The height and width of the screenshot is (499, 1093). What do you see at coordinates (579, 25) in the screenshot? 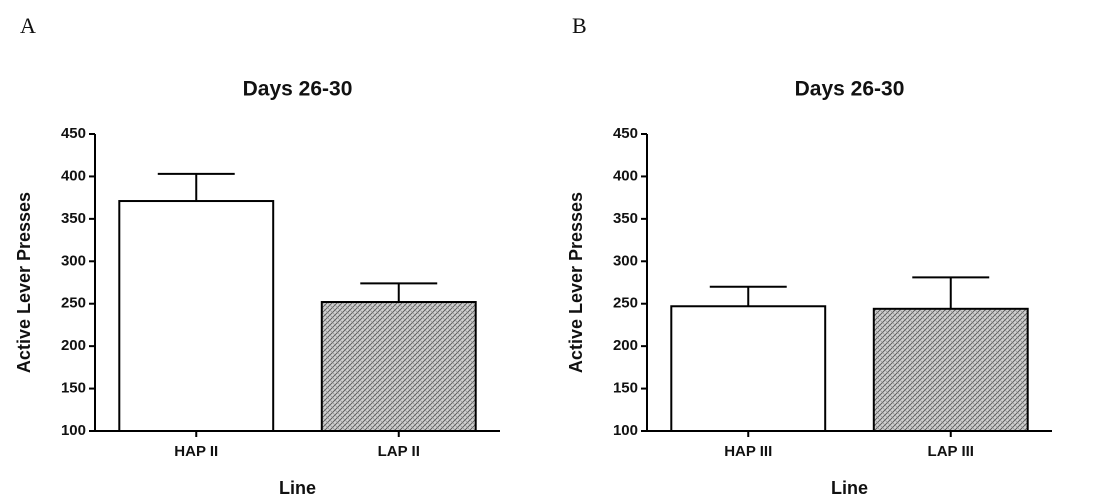
I see `panel-label: B` at bounding box center [579, 25].